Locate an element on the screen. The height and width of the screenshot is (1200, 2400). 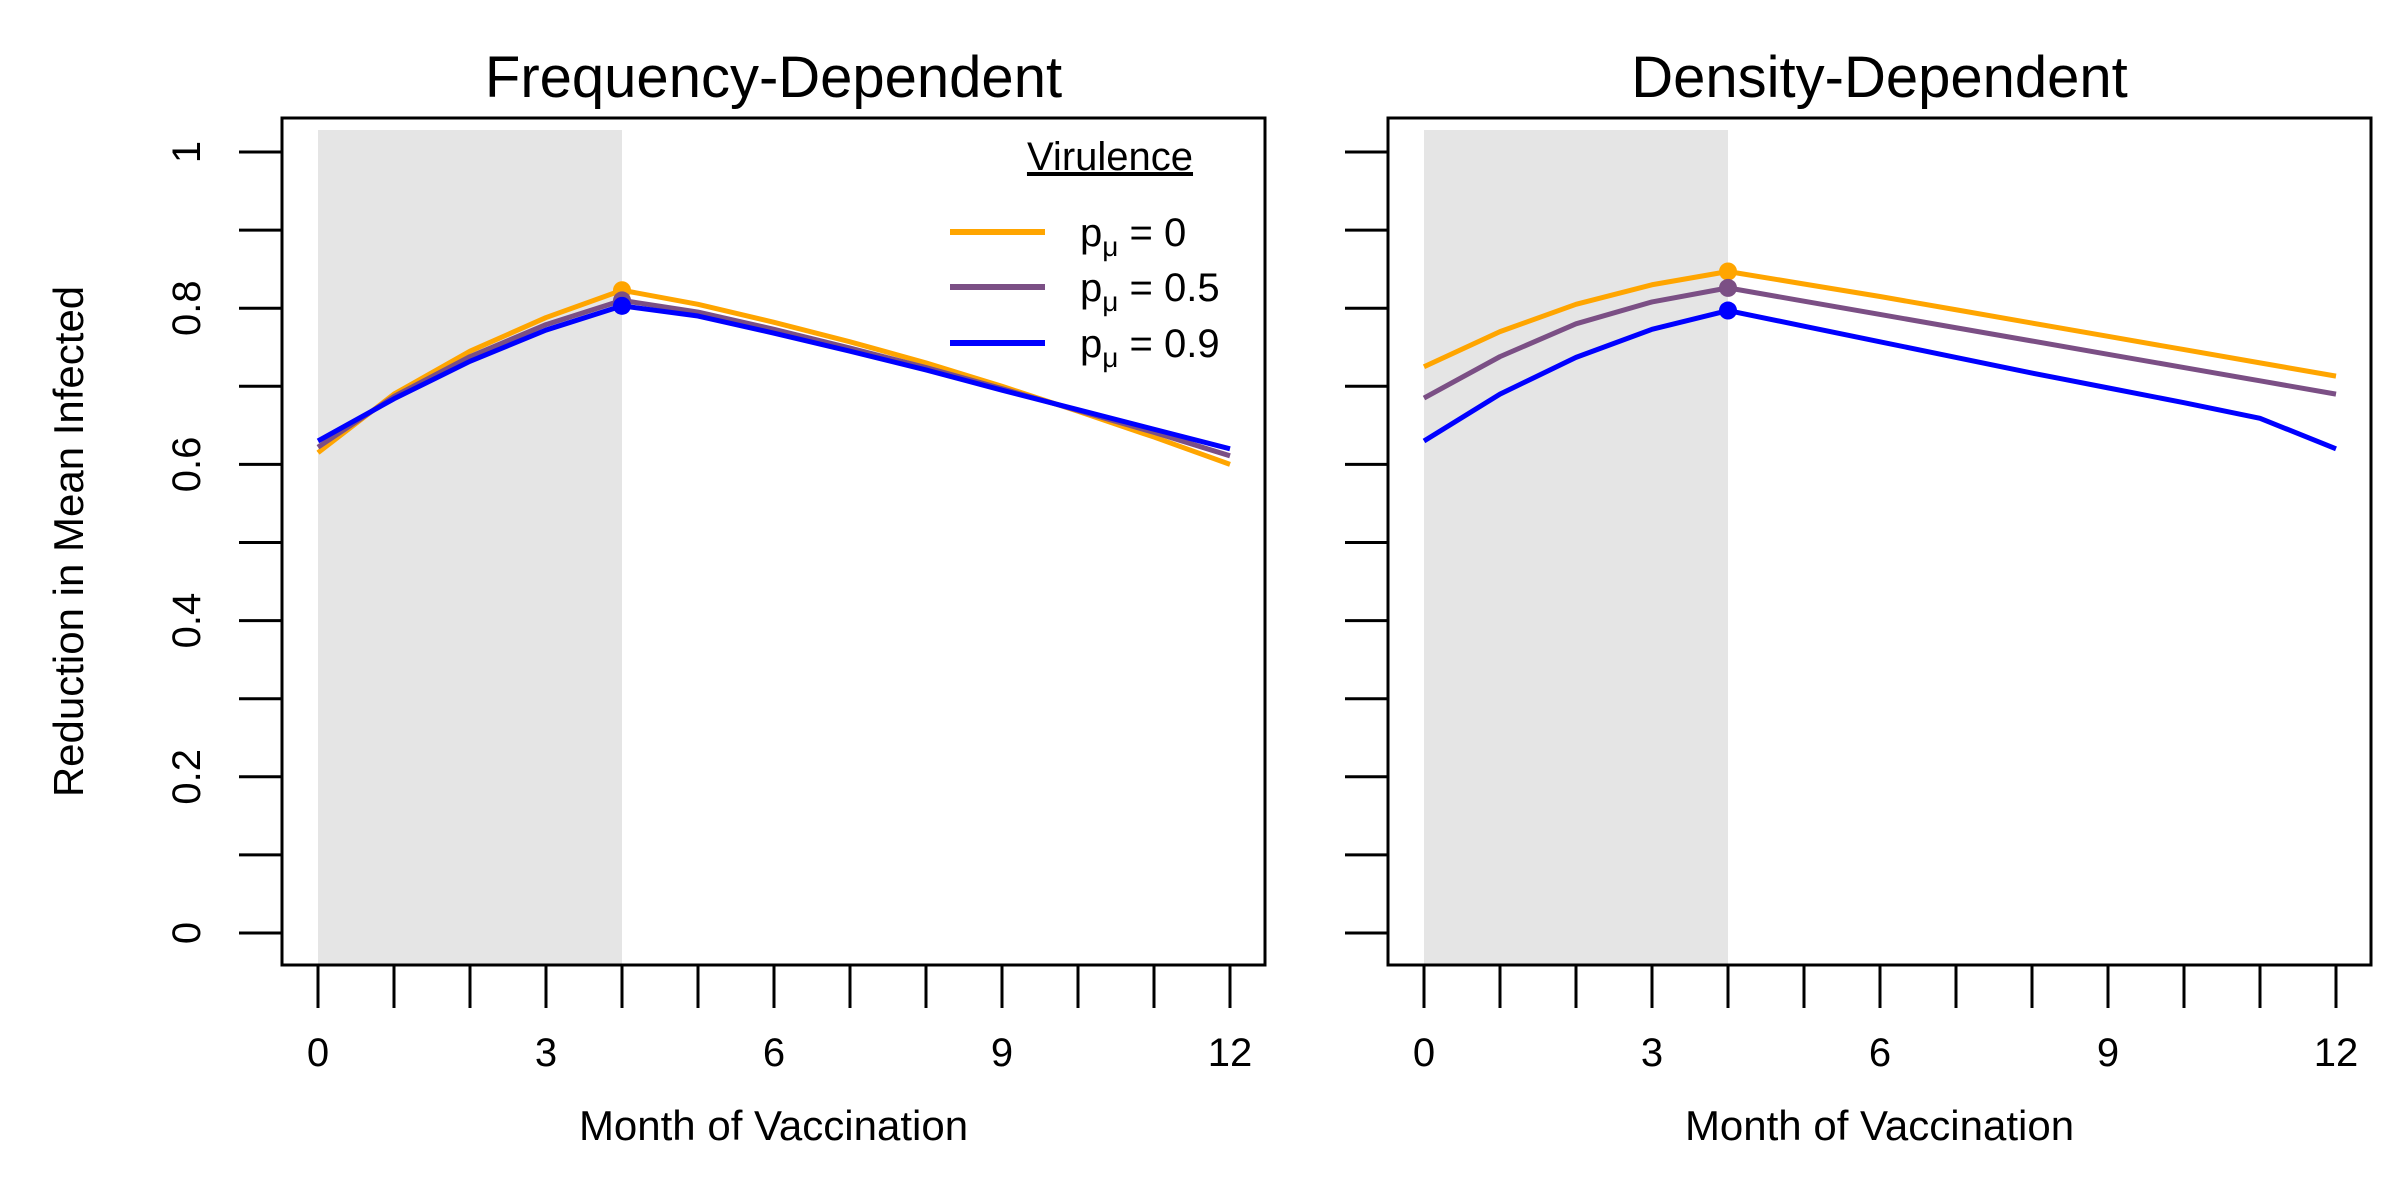
panel-2-shaded-region is located at coordinates (1576, 547).